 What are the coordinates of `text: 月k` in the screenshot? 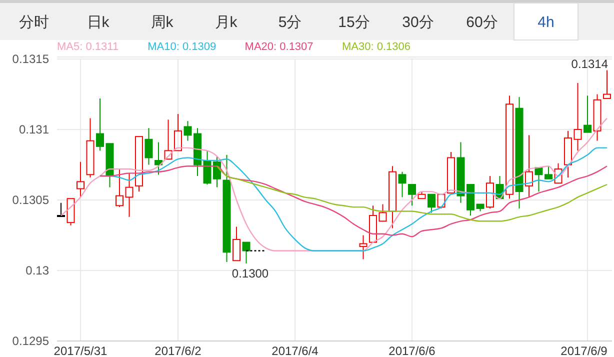 It's located at (226, 22).